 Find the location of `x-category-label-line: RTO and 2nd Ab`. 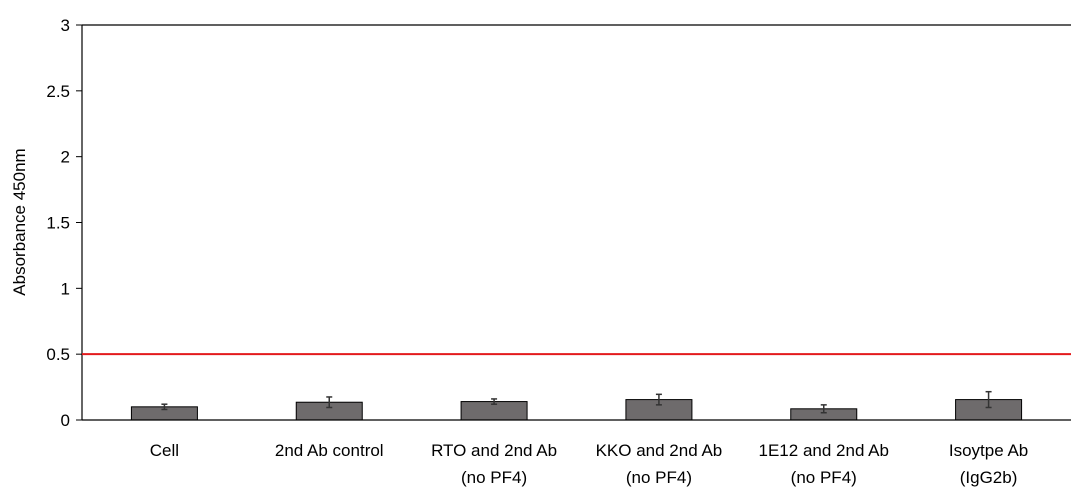

x-category-label-line: RTO and 2nd Ab is located at coordinates (494, 450).